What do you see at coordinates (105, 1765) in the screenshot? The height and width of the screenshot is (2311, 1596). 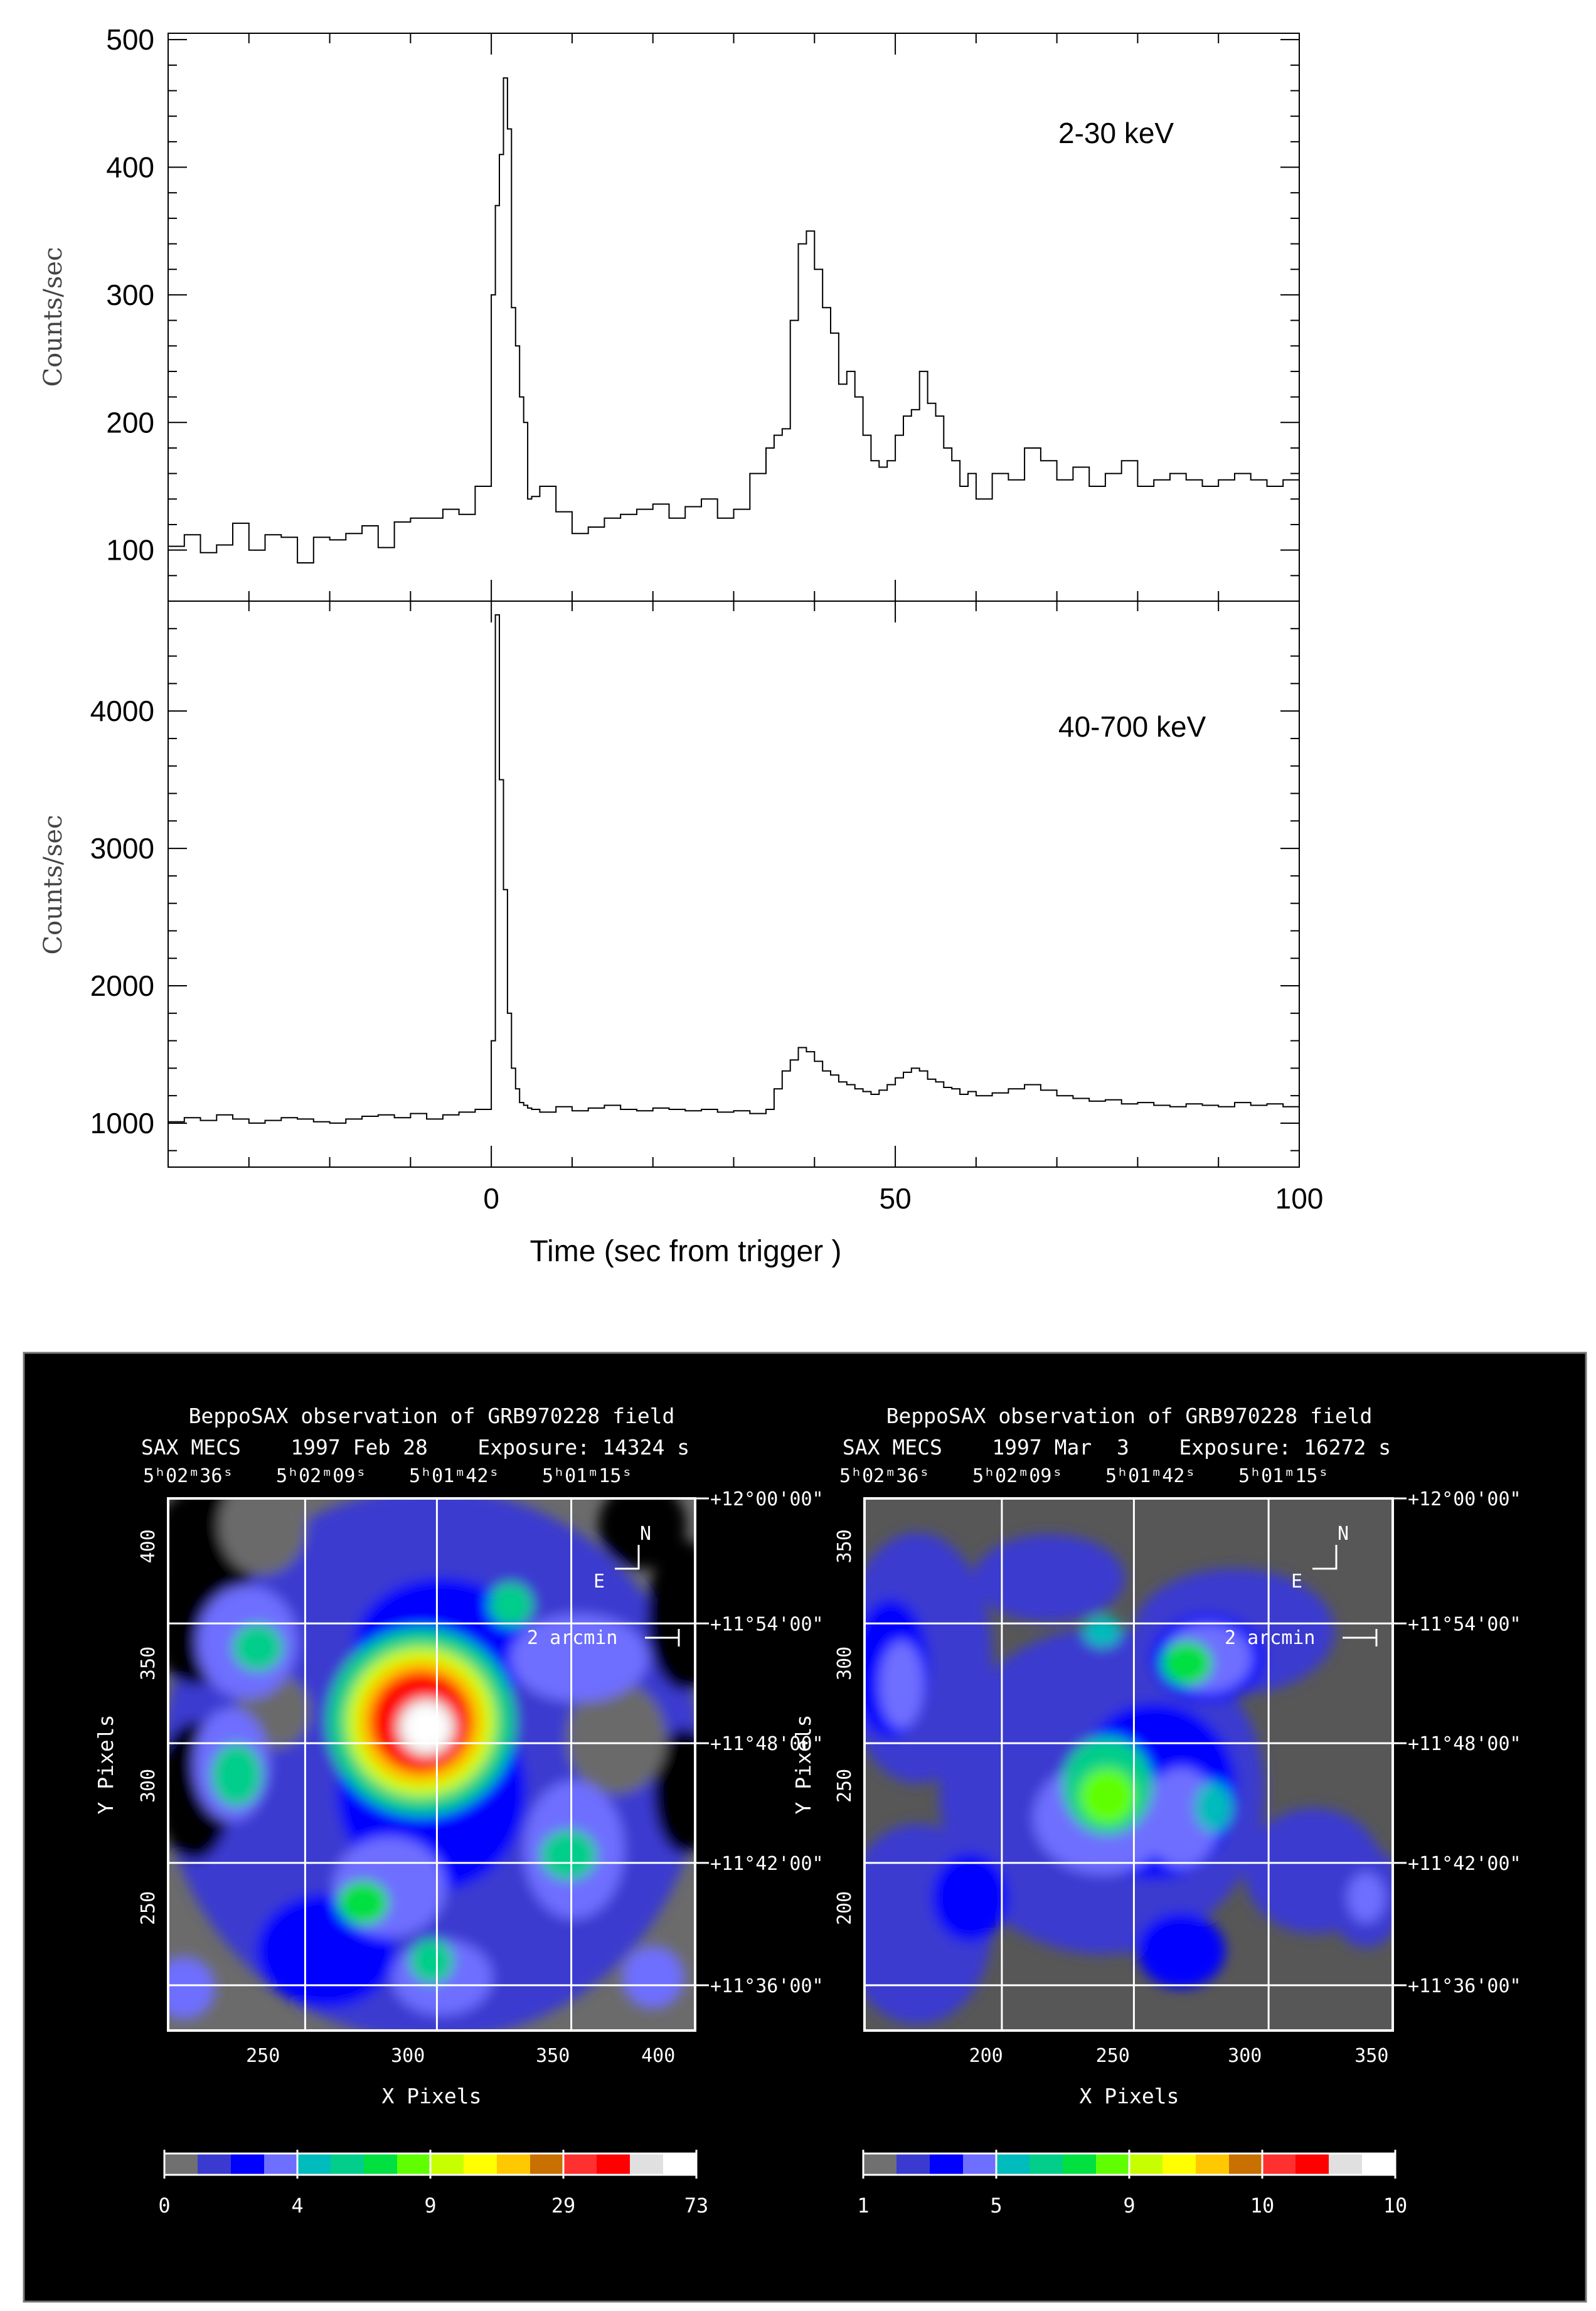 I see `map-left-y-label: Y Pixels` at bounding box center [105, 1765].